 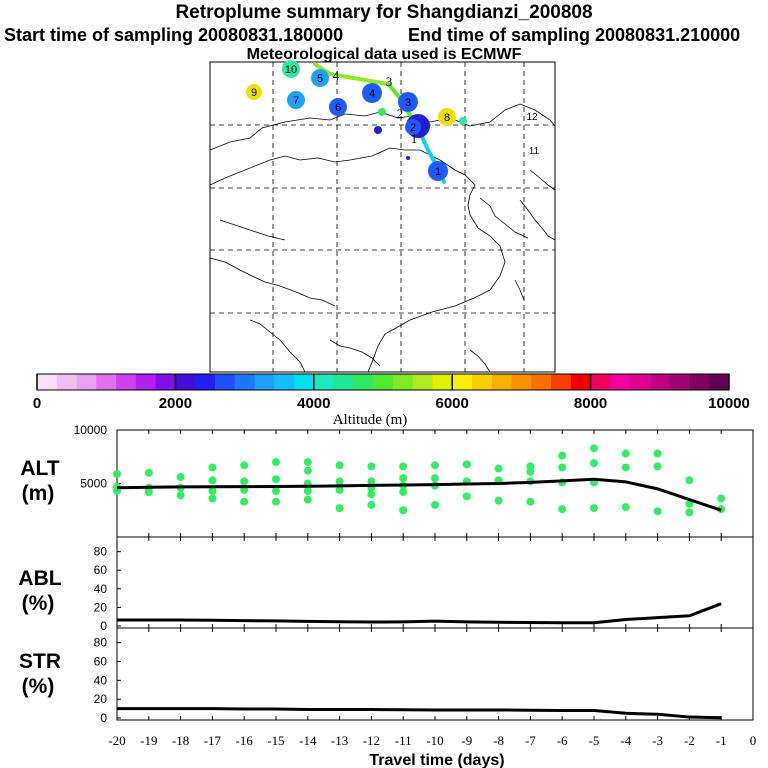 I want to click on x-tick-label: -1, so click(x=721, y=740).